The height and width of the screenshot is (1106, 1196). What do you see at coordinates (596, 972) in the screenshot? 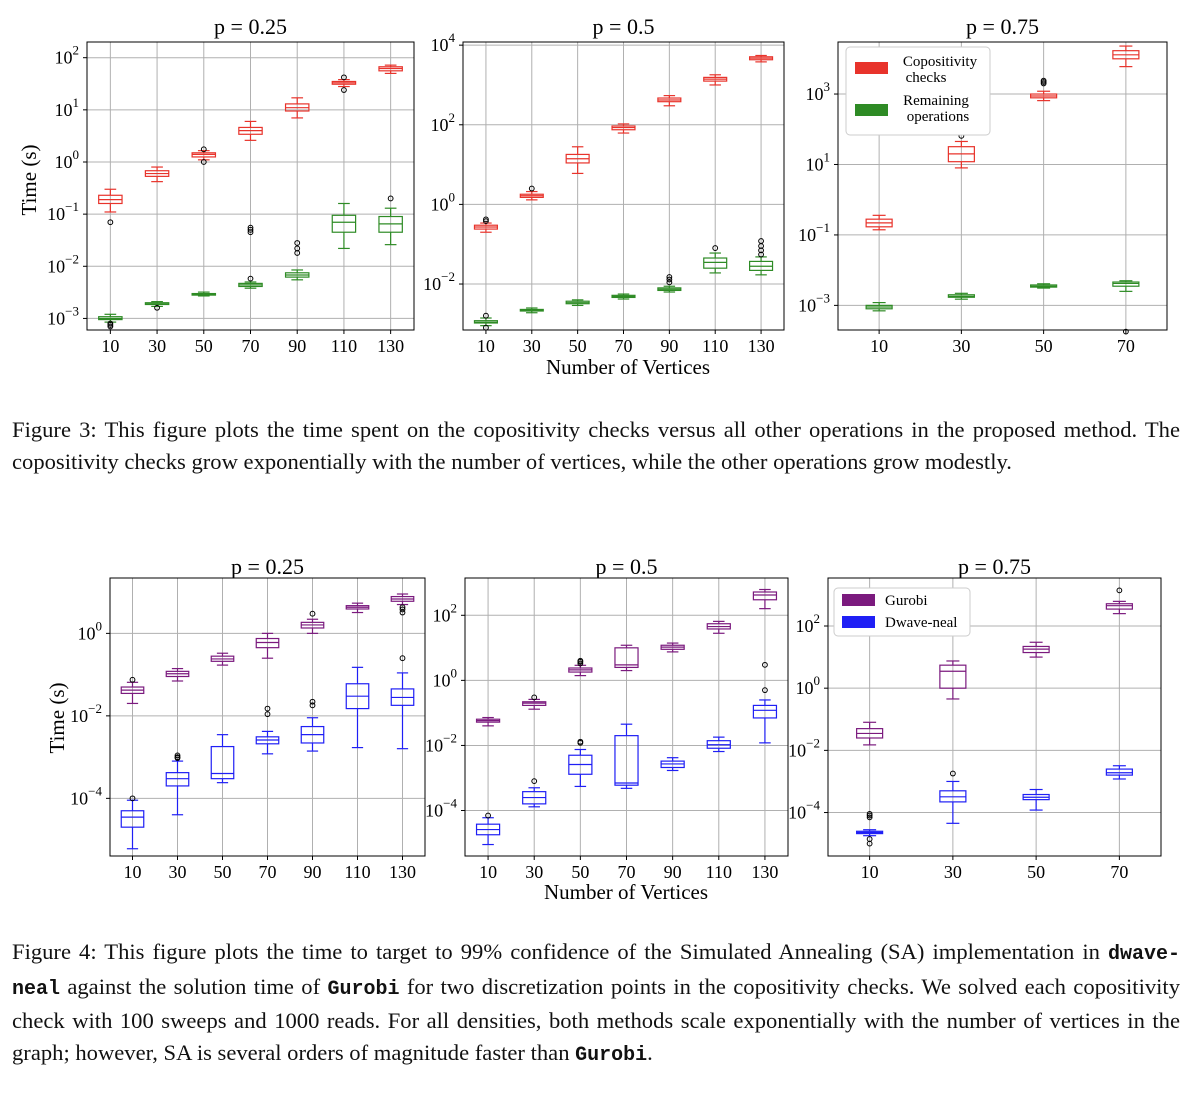
I see `fig4-caption-code-dwave-neal: dwave-neal` at bounding box center [596, 972].